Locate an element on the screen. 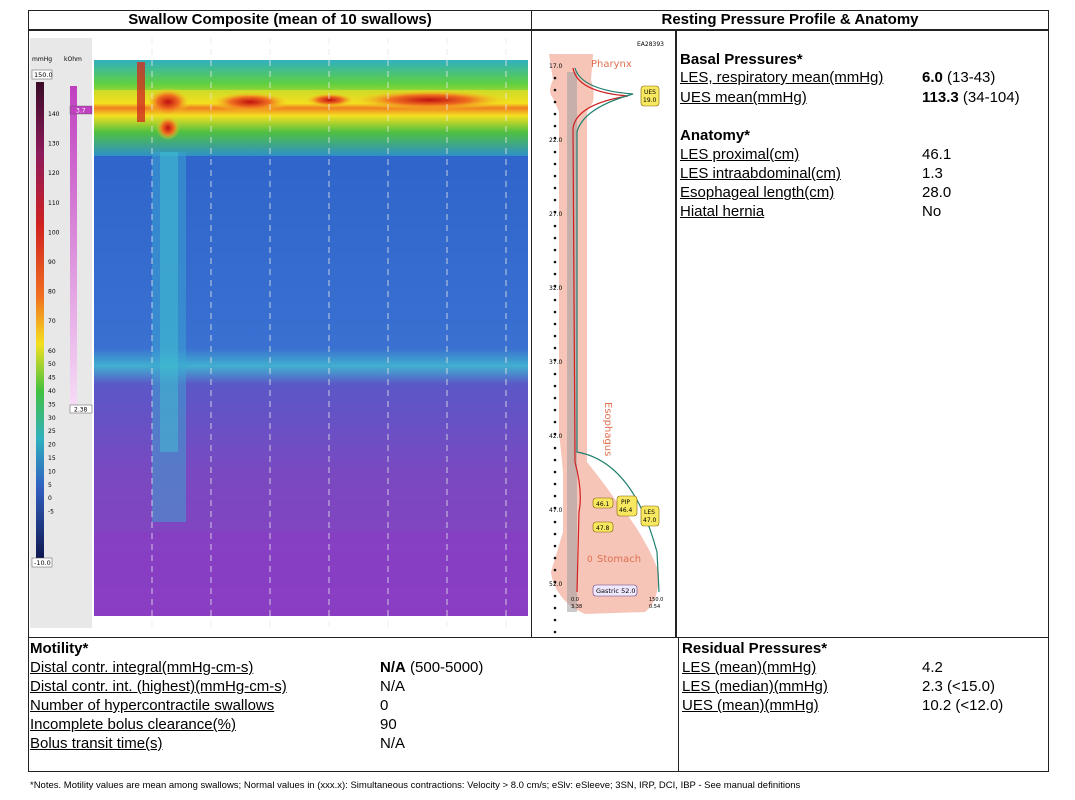  colorbar-bottom-value: -10.0 is located at coordinates (42, 563).